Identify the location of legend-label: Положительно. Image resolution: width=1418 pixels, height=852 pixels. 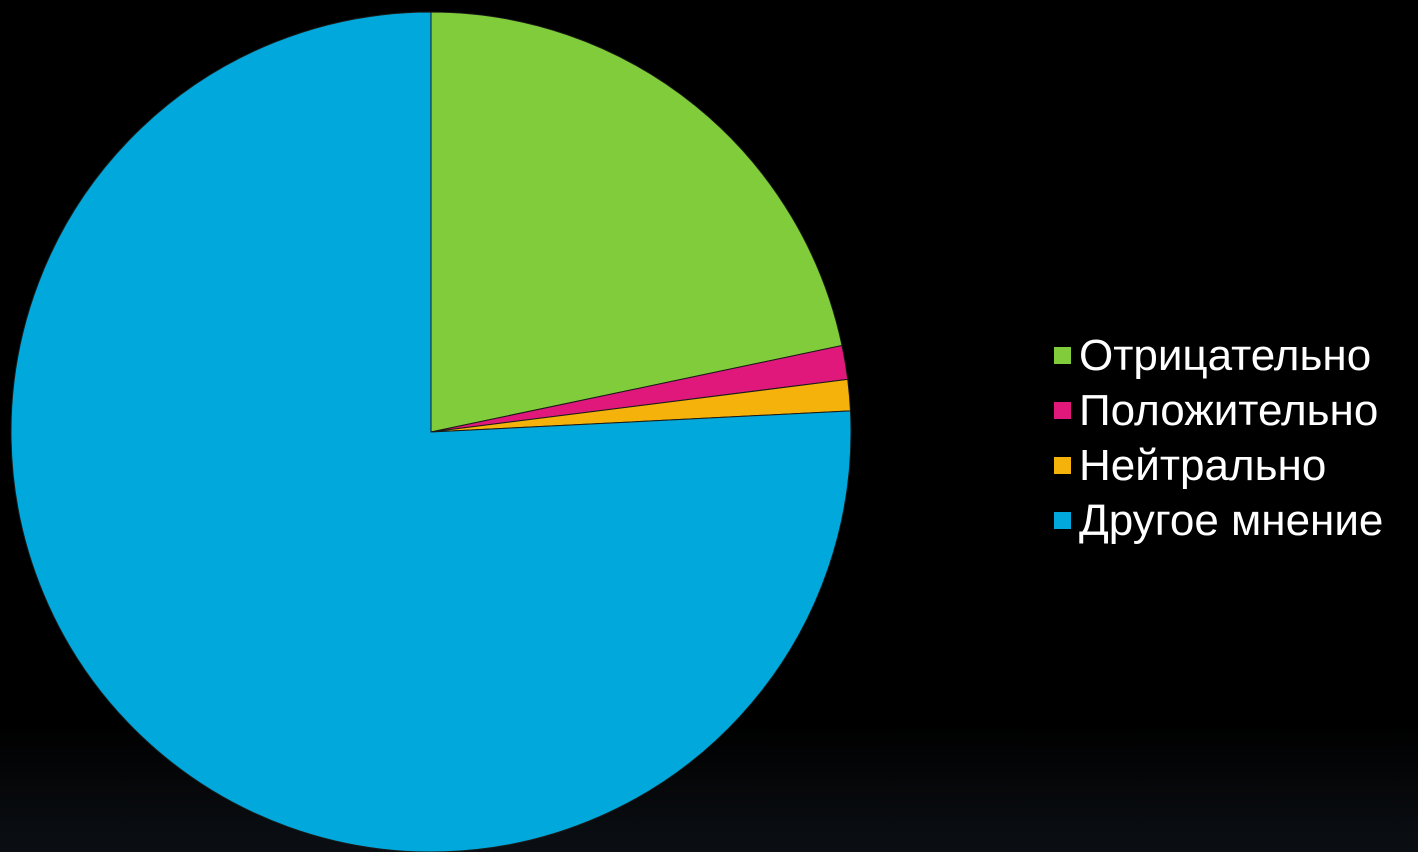
(1228, 410).